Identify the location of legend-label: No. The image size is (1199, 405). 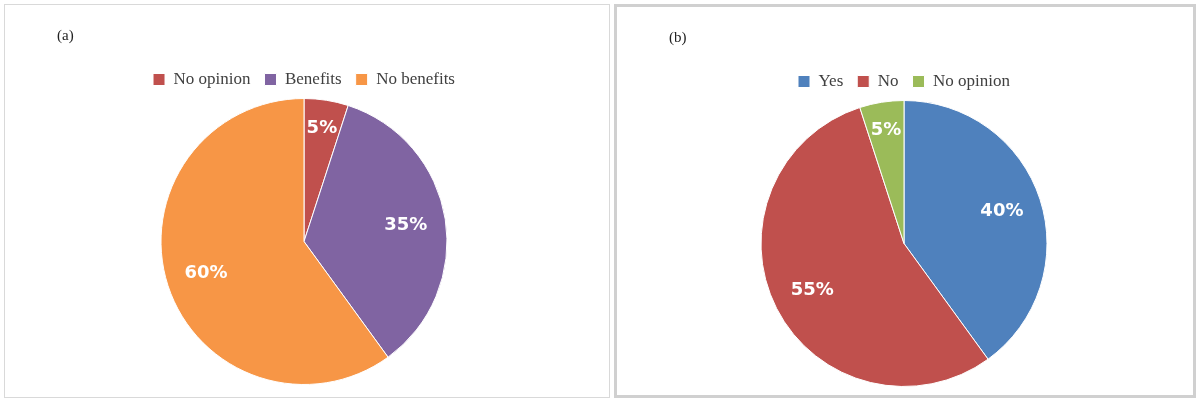
(888, 80).